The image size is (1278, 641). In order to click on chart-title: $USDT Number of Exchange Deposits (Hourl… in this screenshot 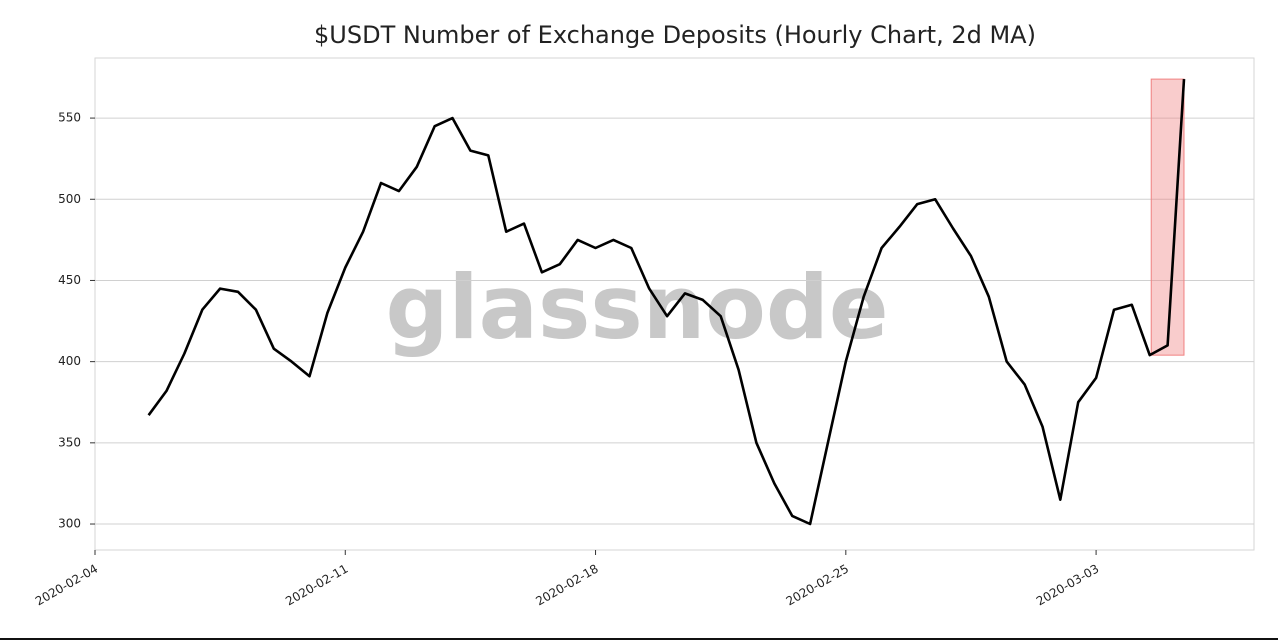, I will do `click(675, 35)`.